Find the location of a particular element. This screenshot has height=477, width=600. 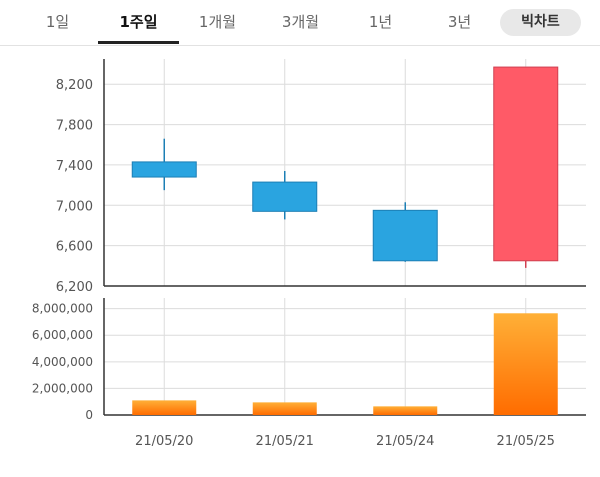

date-label: 21/05/21 is located at coordinates (285, 441).